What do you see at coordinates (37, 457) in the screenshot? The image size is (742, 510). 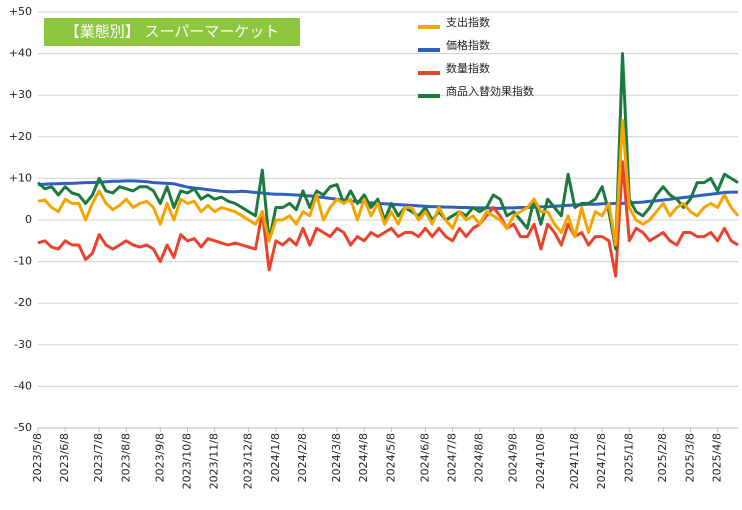 I see `x-tick-label: 2023/5/8` at bounding box center [37, 457].